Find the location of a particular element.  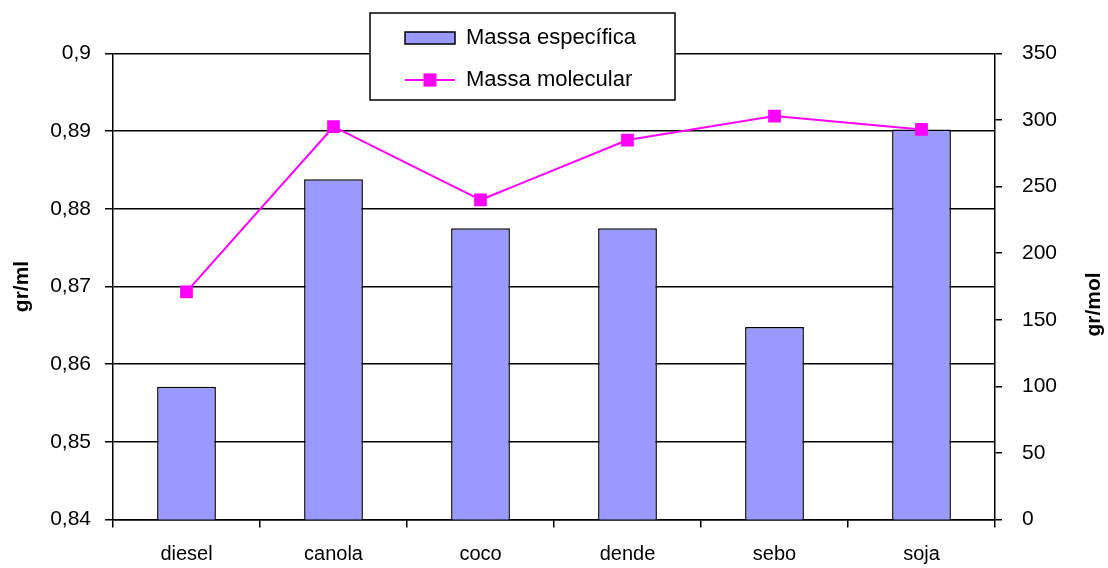

y2-tick-label: 150 is located at coordinates (1040, 318).